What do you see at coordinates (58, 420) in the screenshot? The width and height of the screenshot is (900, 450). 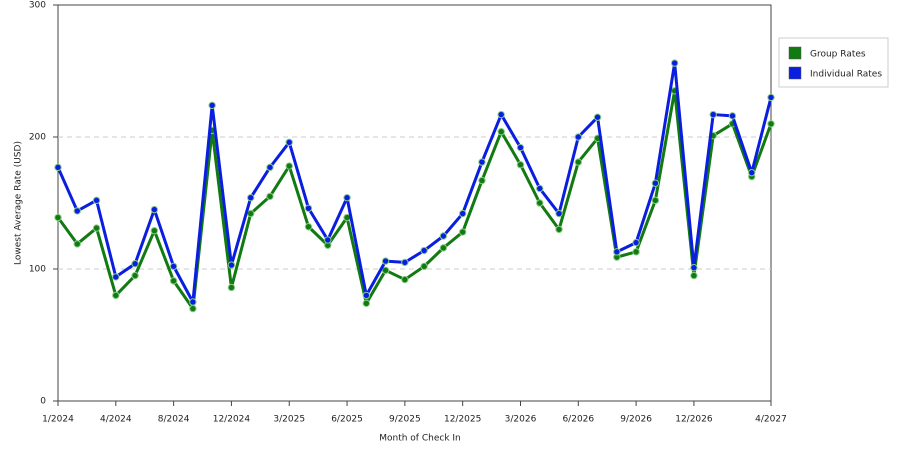 I see `x-tick-label: 1/2024` at bounding box center [58, 420].